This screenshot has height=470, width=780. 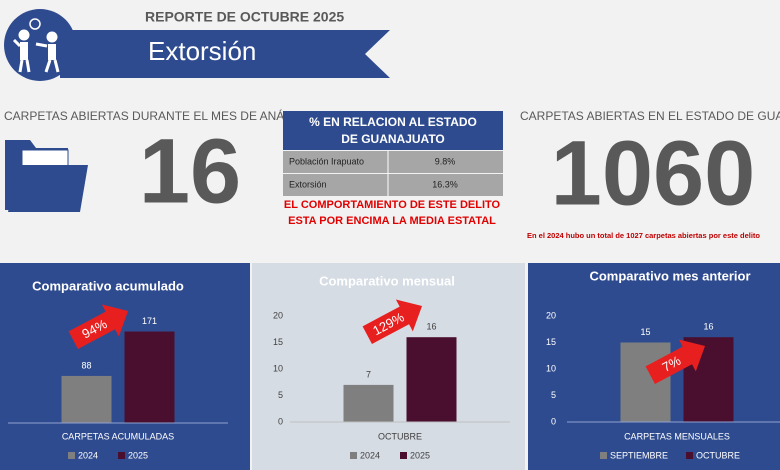 I want to click on x-tick-label: CARPETAS ACUMULADAS, so click(x=118, y=436).